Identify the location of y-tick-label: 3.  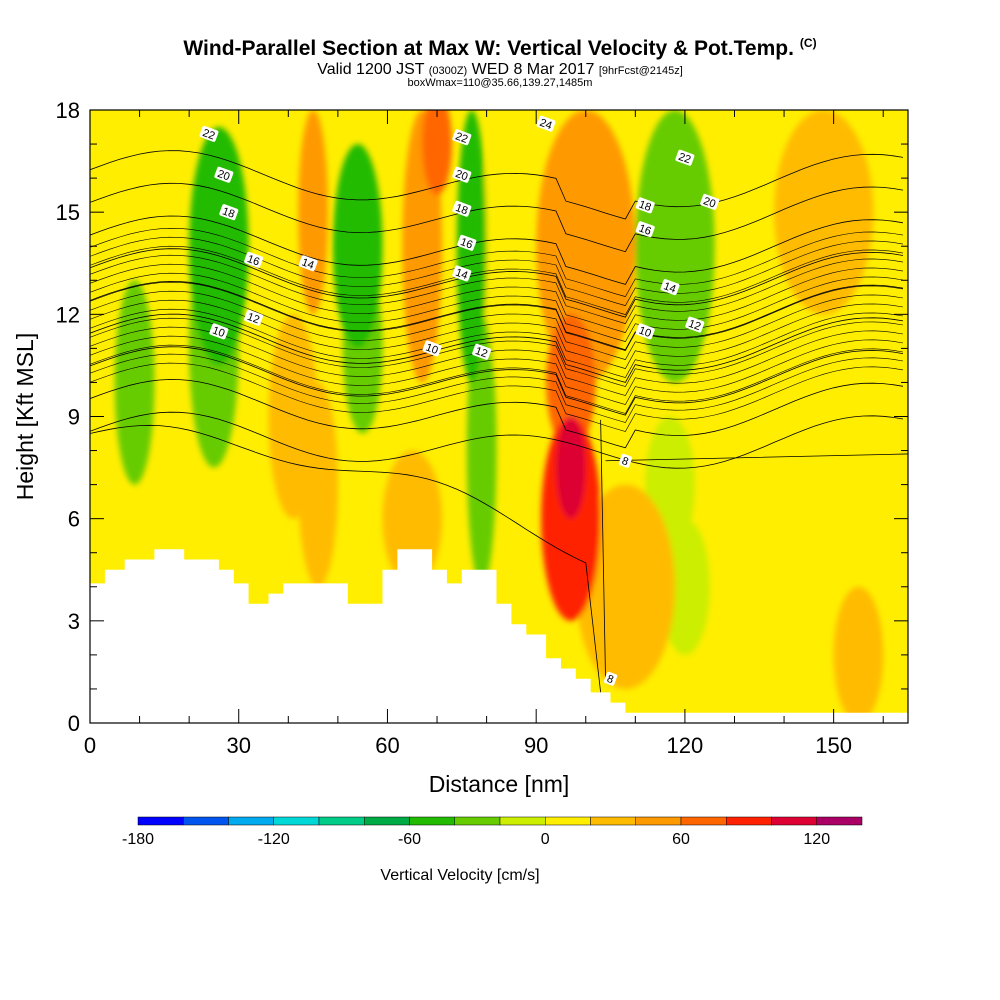
(74, 621).